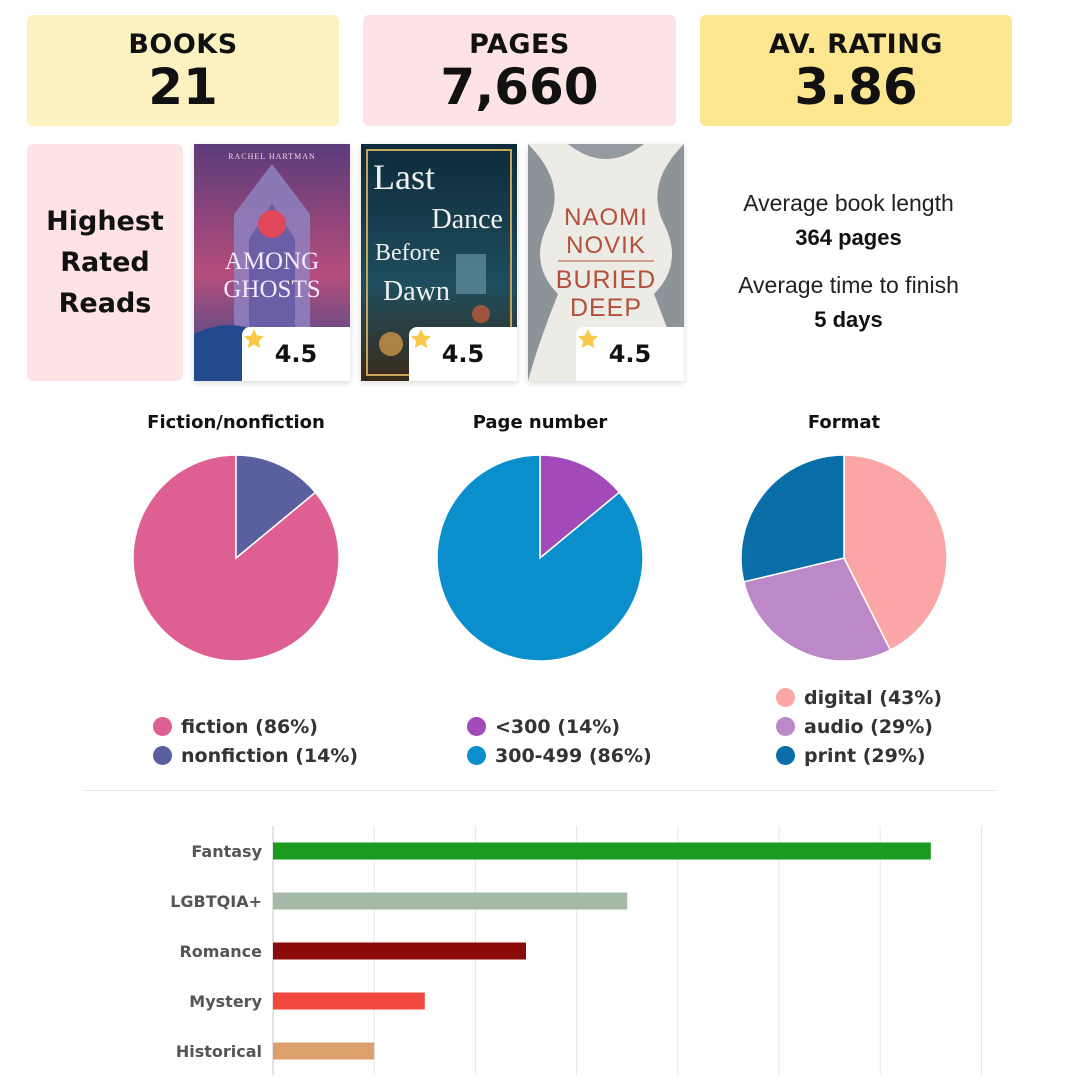 Image resolution: width=1080 pixels, height=1080 pixels. Describe the element at coordinates (226, 851) in the screenshot. I see `bar-category-label: Fantasy` at that location.